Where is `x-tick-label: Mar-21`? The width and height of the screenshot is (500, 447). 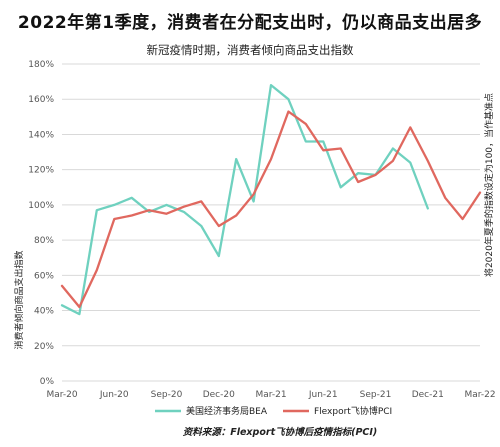
x-tick-label: Mar-21 is located at coordinates (270, 395).